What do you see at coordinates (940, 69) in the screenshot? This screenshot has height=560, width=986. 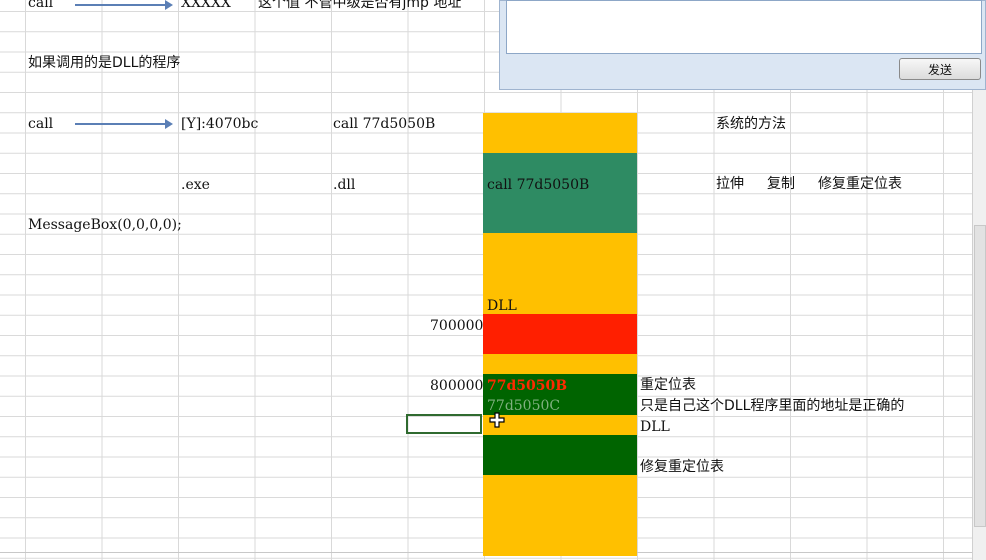 I see `send-button: 发送` at bounding box center [940, 69].